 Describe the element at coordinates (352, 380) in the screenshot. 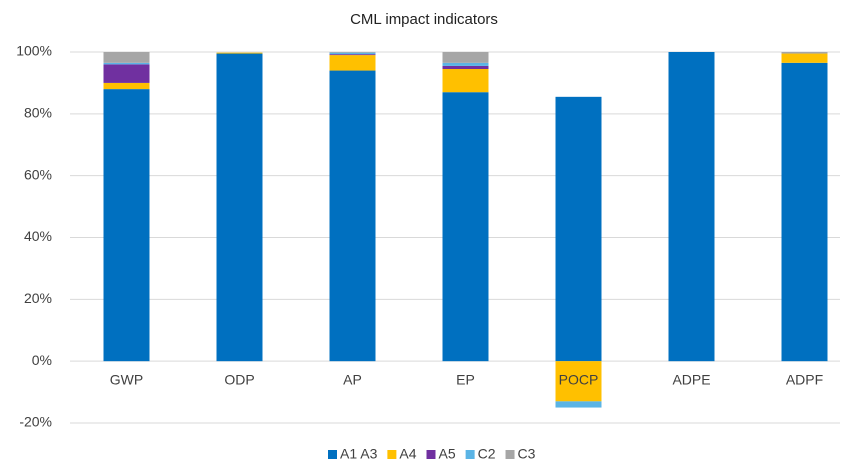

I see `x-tick-label: AP` at that location.